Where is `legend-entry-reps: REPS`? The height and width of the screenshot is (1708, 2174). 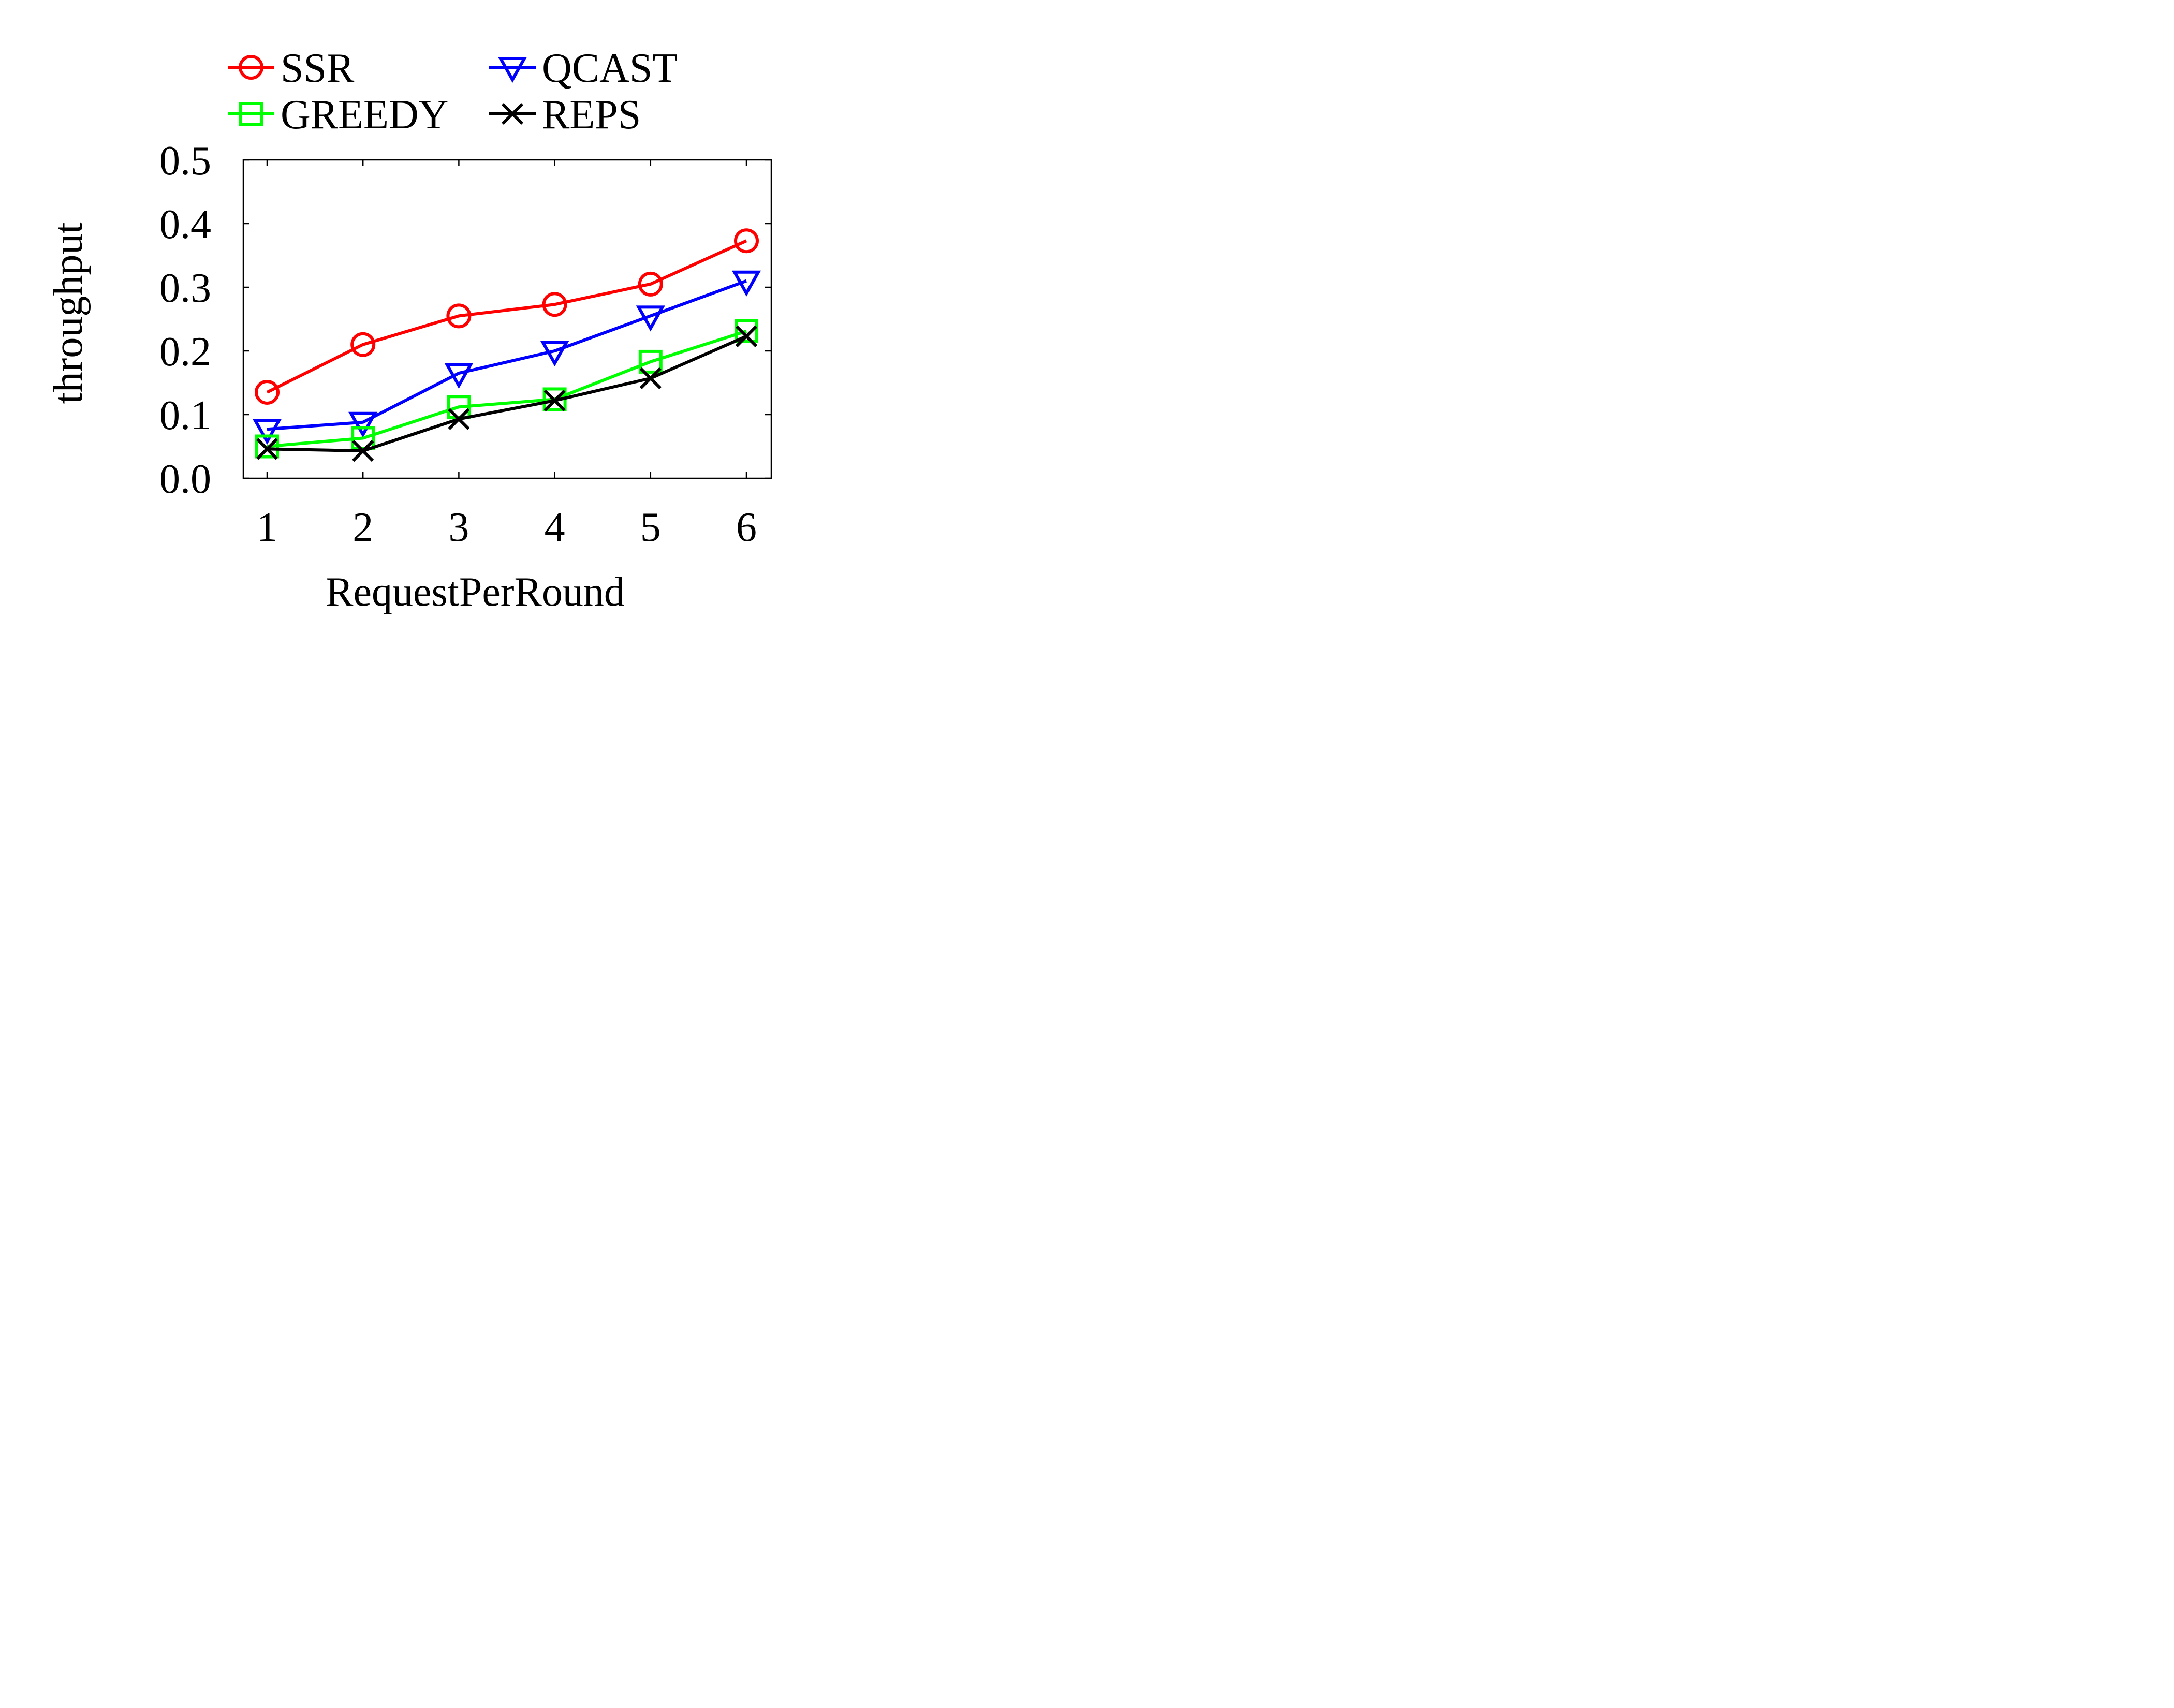
legend-entry-reps: REPS is located at coordinates (565, 115).